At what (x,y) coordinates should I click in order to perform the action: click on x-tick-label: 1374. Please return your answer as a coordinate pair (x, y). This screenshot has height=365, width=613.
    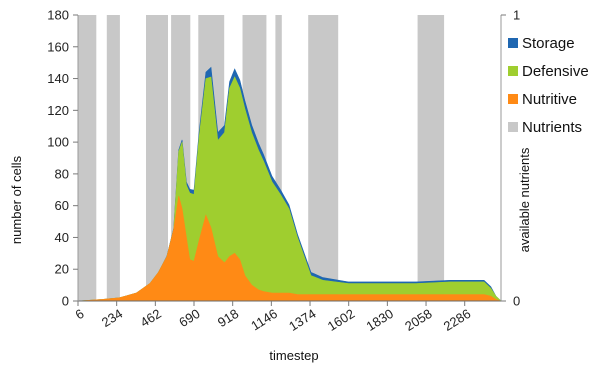
    Looking at the image, I should click on (302, 320).